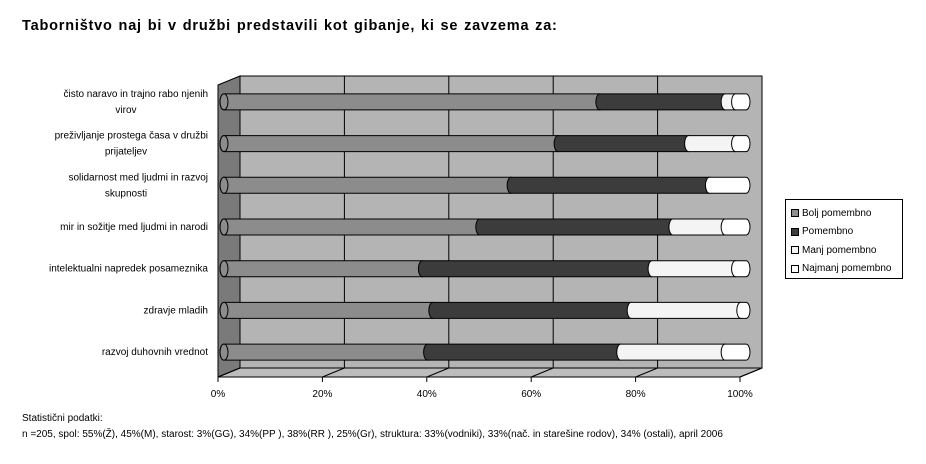  I want to click on category-label: razvoj duhovnih vrednot, so click(155, 352).